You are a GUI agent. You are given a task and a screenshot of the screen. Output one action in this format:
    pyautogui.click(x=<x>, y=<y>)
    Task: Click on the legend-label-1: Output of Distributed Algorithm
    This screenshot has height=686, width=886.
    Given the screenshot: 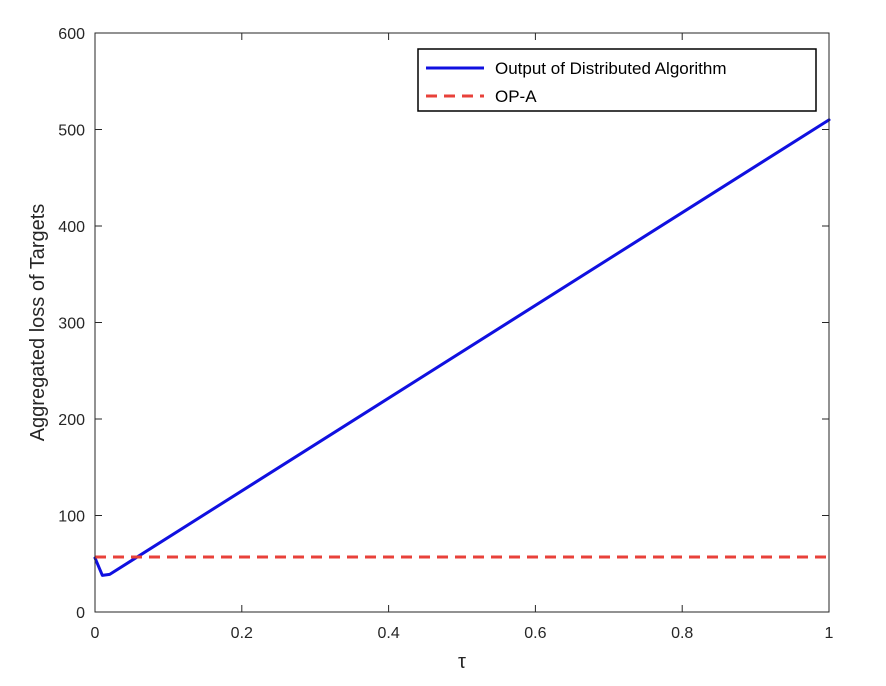 What is the action you would take?
    pyautogui.click(x=611, y=68)
    